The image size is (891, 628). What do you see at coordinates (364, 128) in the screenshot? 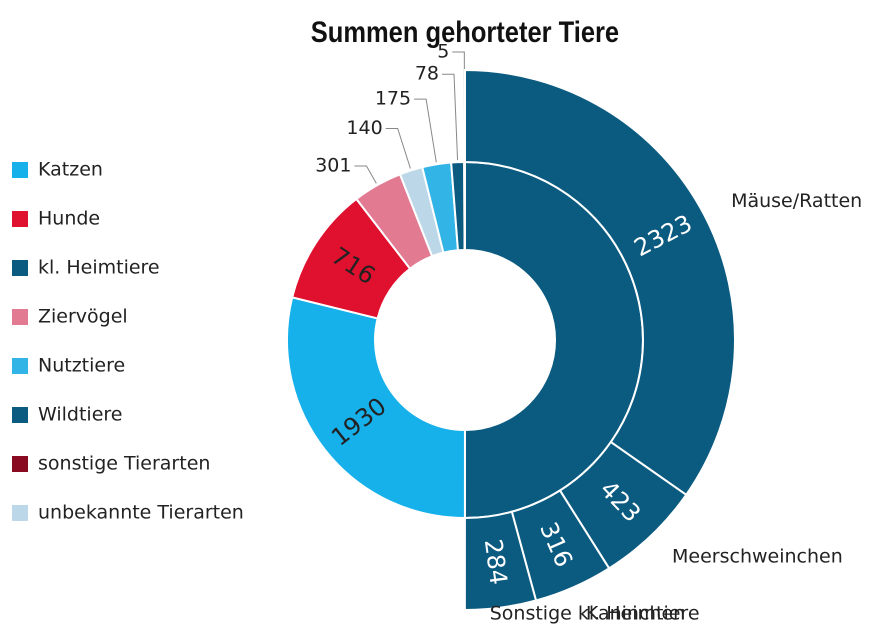
I see `value-label: 140` at bounding box center [364, 128].